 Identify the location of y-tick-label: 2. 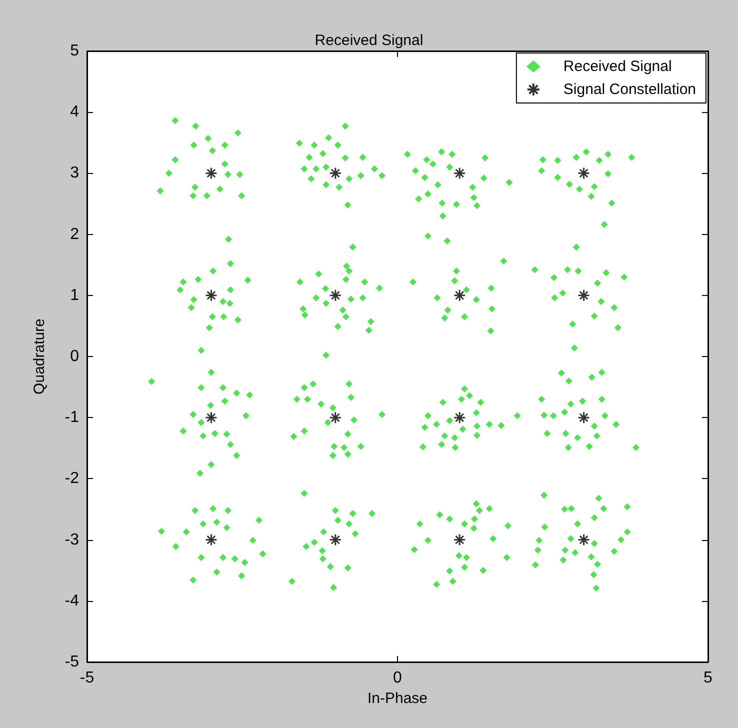
(75, 234).